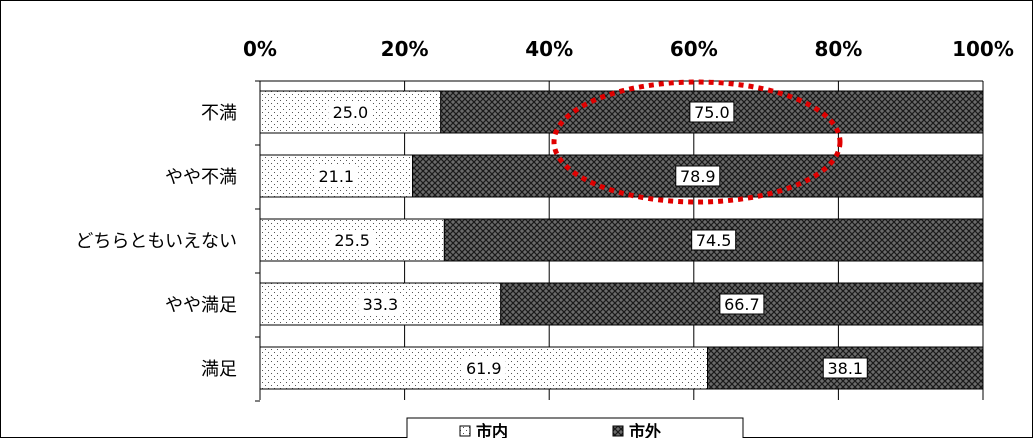 The image size is (1033, 438). I want to click on data-label: 78.9, so click(698, 176).